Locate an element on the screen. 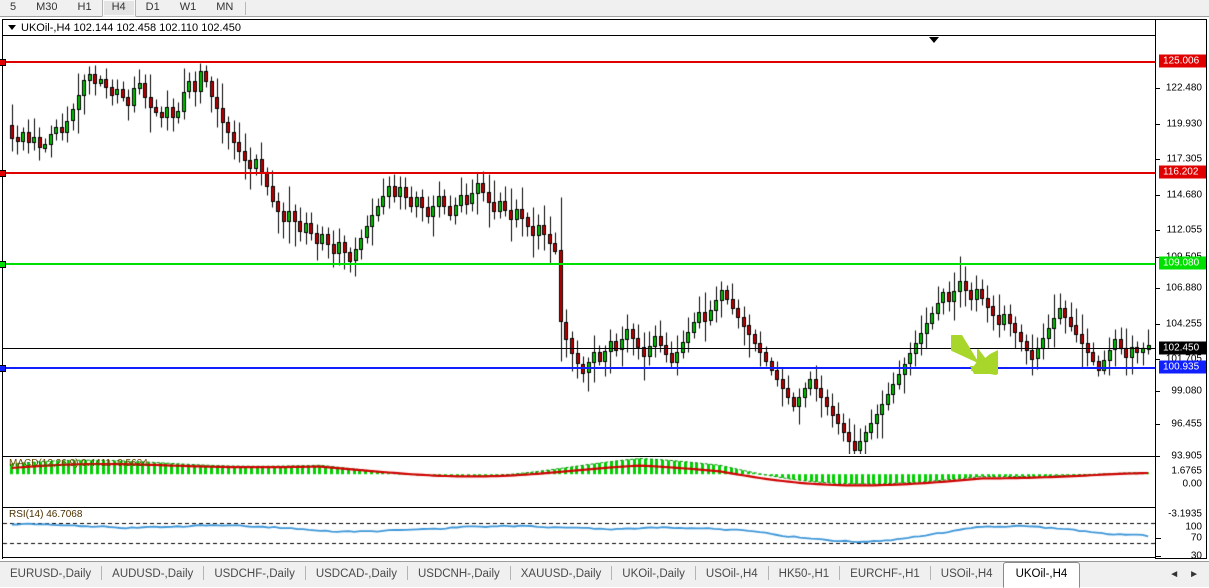 This screenshot has width=1209, height=588. timeframe-m30: M30 is located at coordinates (47, 7).